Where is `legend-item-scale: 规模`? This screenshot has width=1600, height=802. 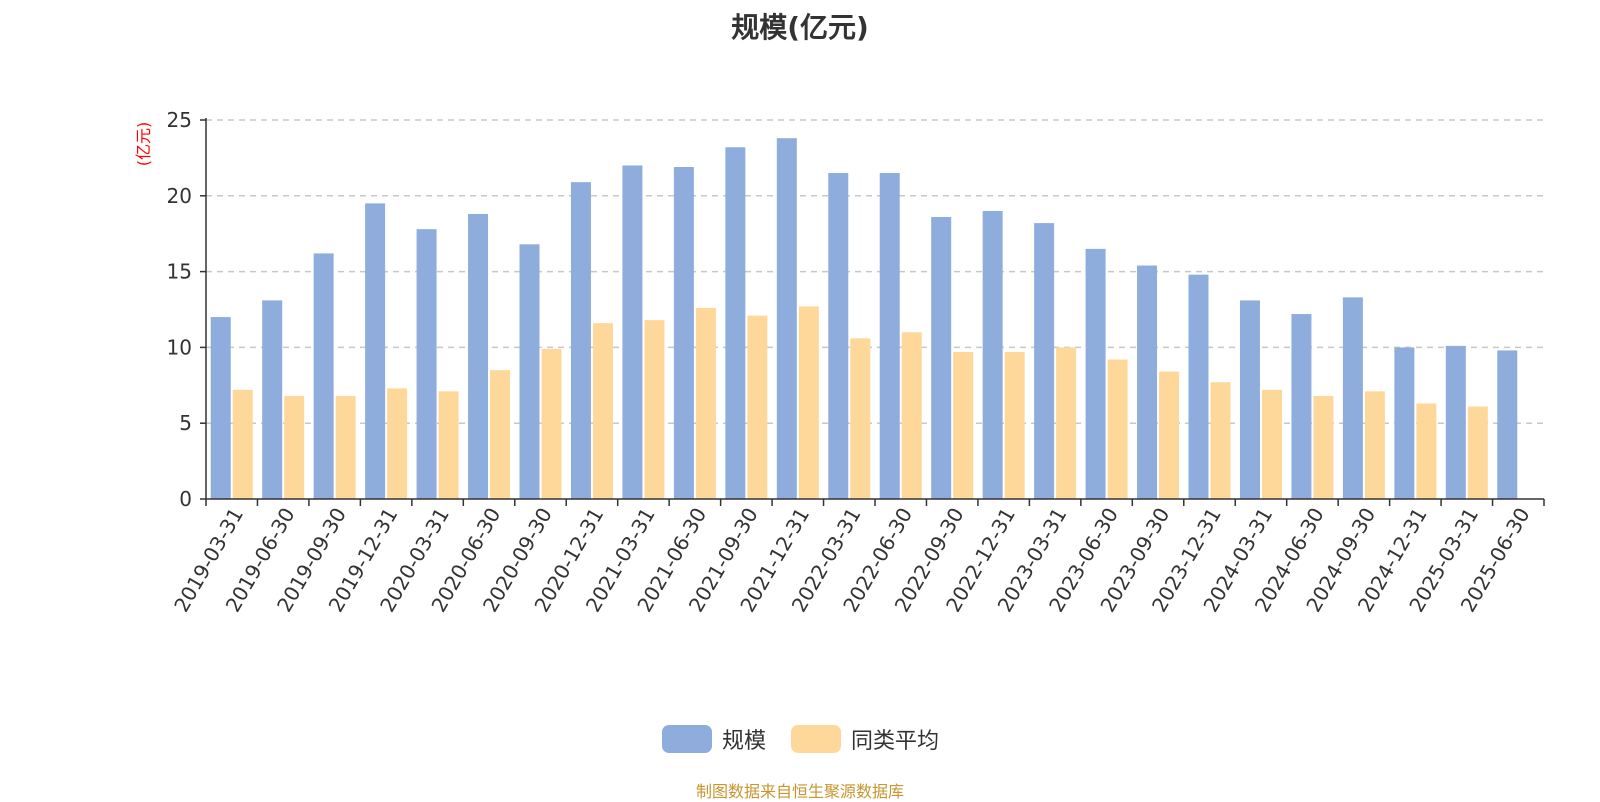 legend-item-scale: 规模 is located at coordinates (714, 739).